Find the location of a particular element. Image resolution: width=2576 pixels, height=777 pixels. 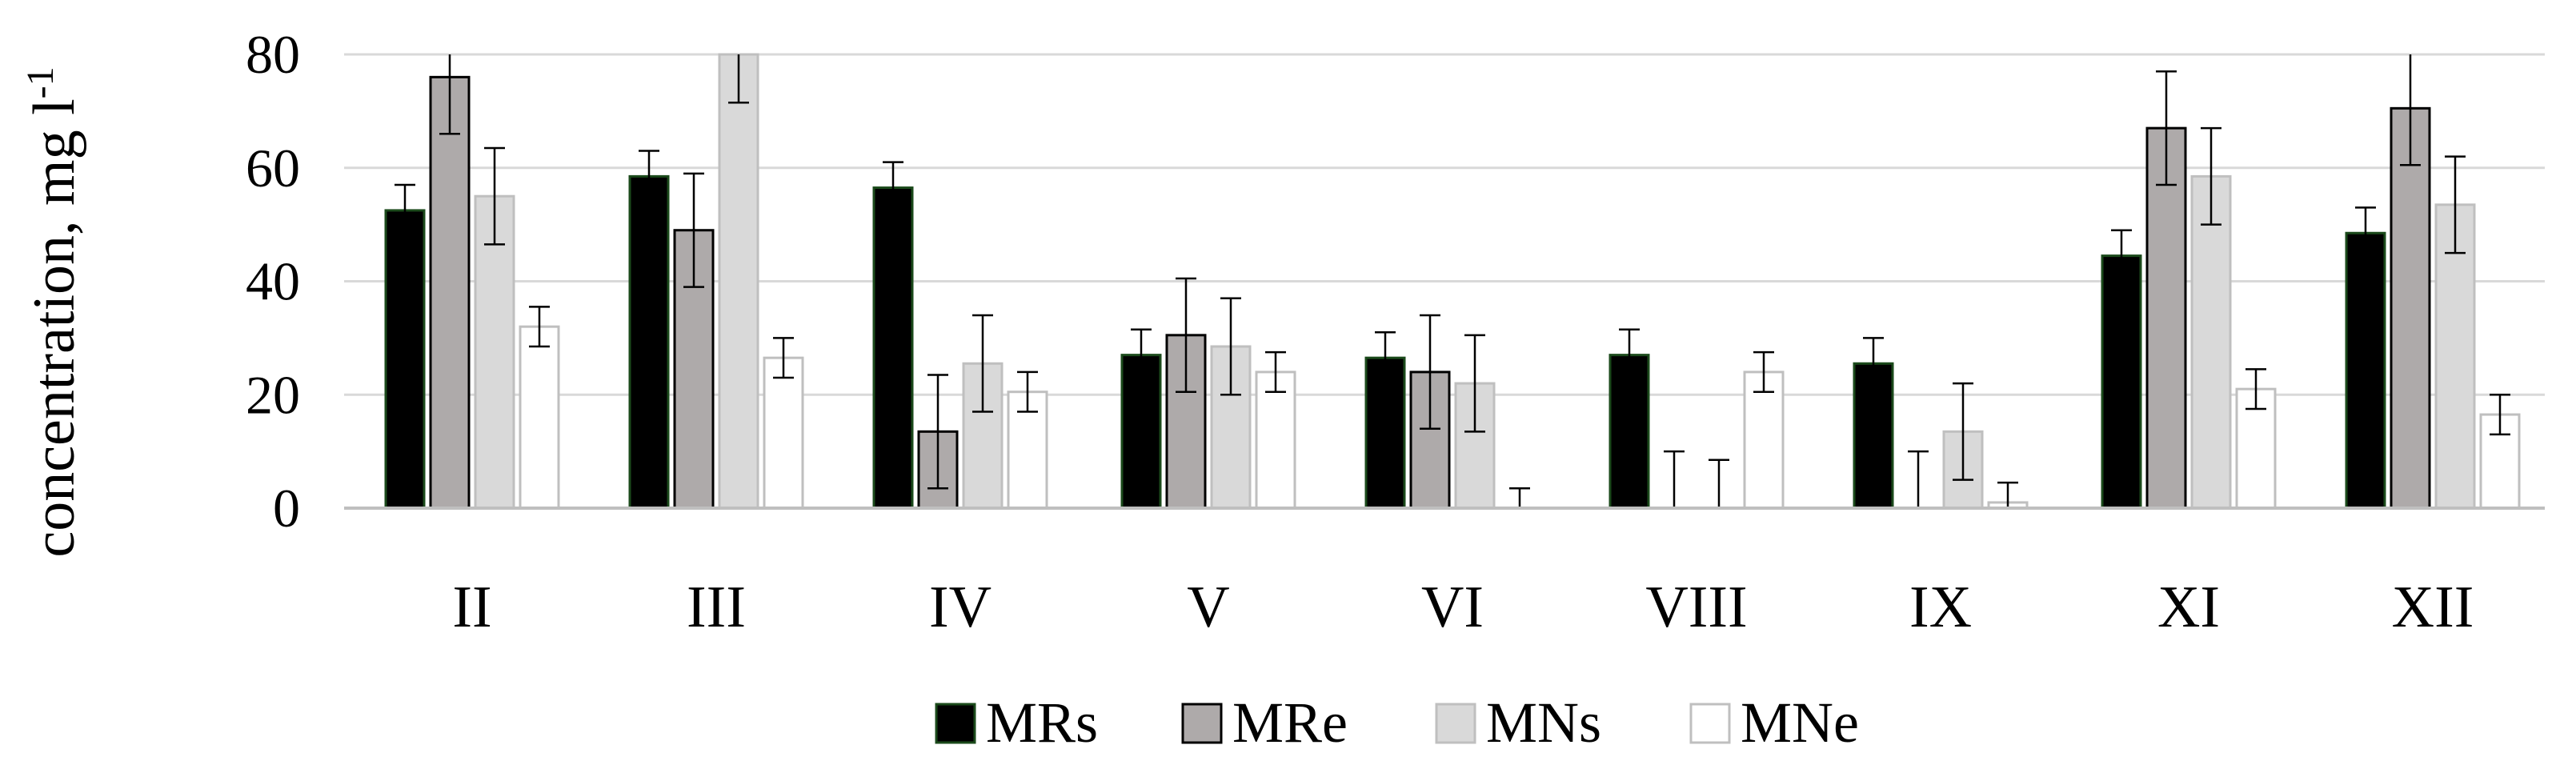

error-bar-MRs-VI is located at coordinates (1385, 358).